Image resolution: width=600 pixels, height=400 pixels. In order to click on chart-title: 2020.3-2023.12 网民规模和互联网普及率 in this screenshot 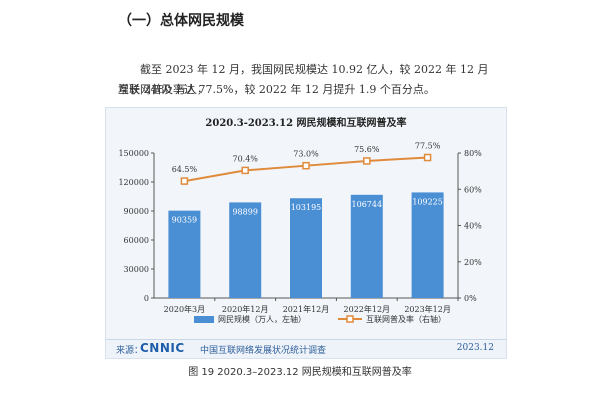, I will do `click(306, 123)`.